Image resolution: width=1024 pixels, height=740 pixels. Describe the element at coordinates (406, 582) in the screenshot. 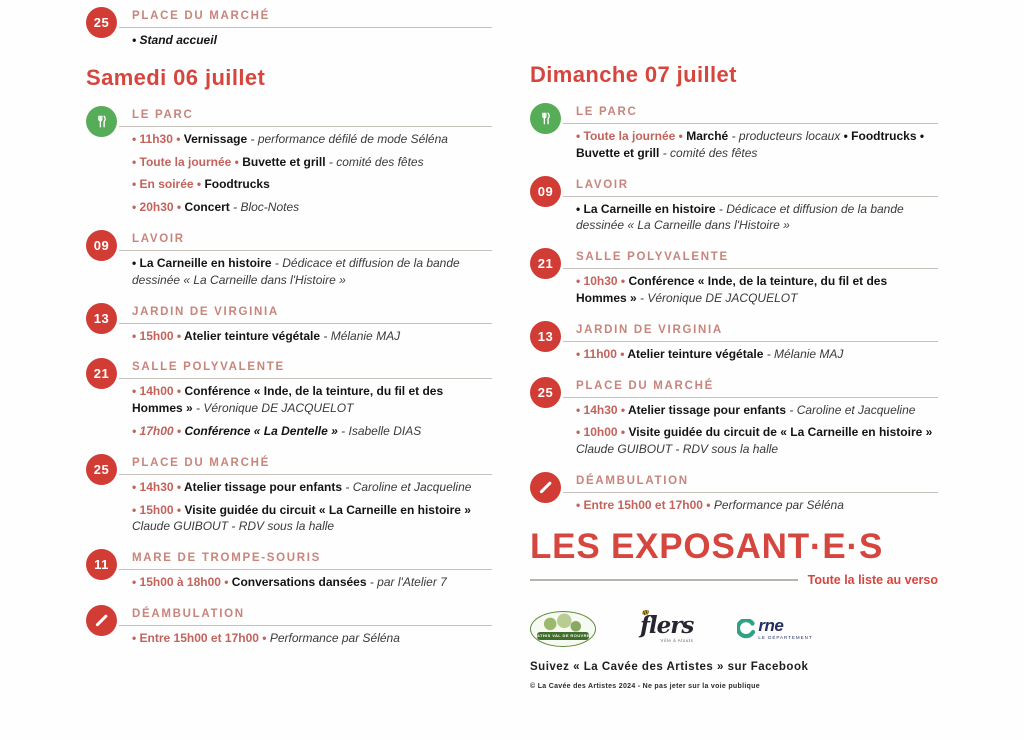

I see `event-text-i: - par l'Atelier 7` at that location.